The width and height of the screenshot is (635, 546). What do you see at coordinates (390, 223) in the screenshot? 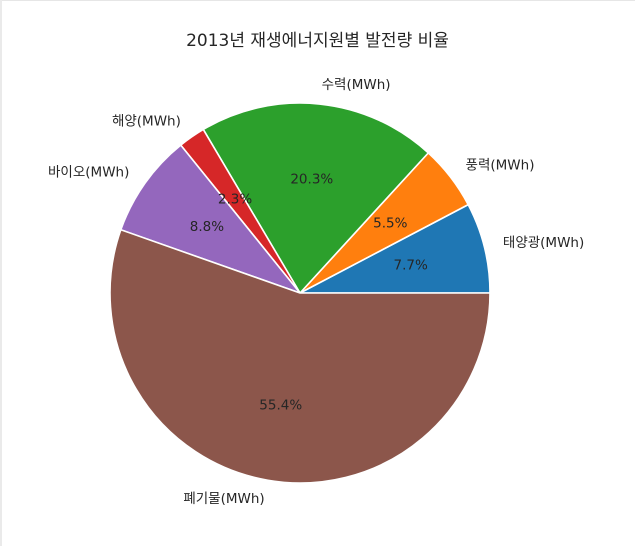
I see `percent-label-2: 5.5%` at bounding box center [390, 223].